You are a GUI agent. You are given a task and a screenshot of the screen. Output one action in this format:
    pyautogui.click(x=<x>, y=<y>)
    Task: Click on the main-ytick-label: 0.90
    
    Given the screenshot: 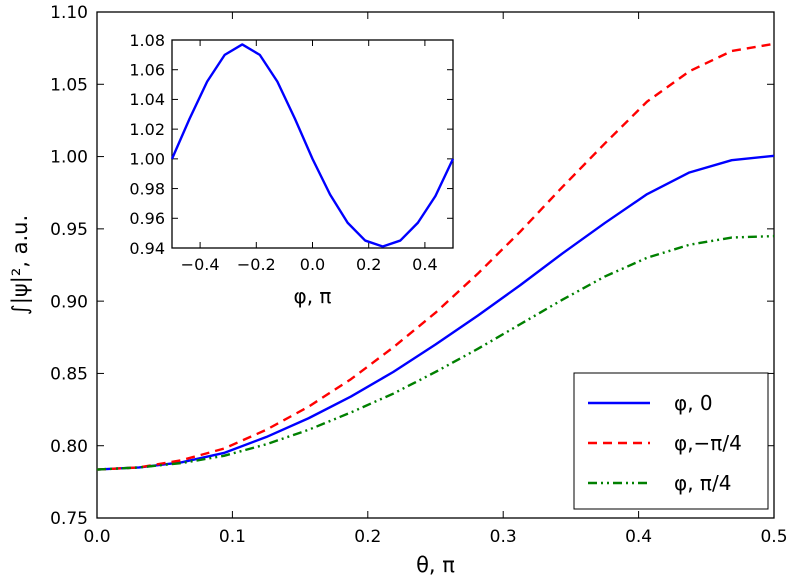 What is the action you would take?
    pyautogui.click(x=69, y=302)
    